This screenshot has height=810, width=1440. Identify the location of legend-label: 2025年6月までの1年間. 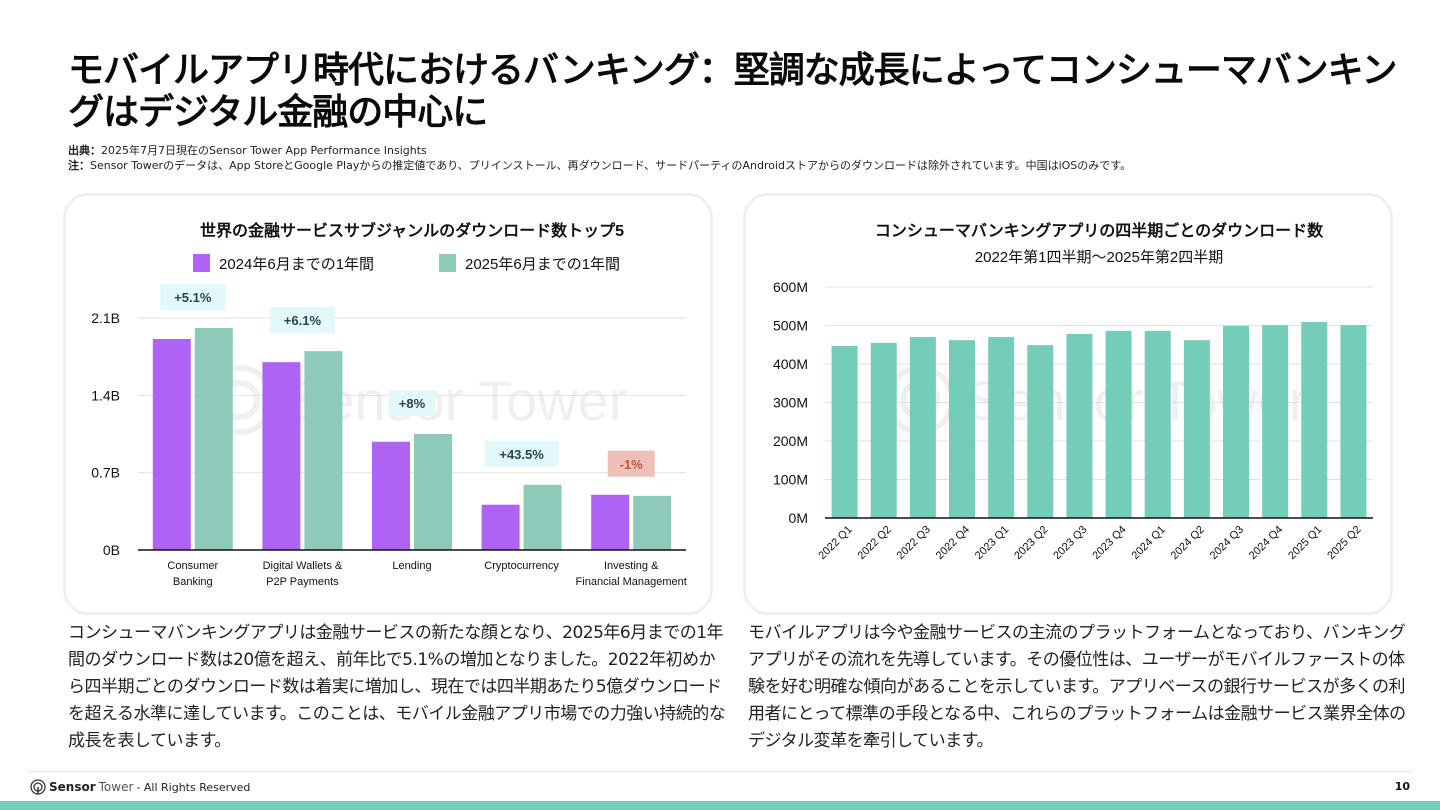
(542, 264).